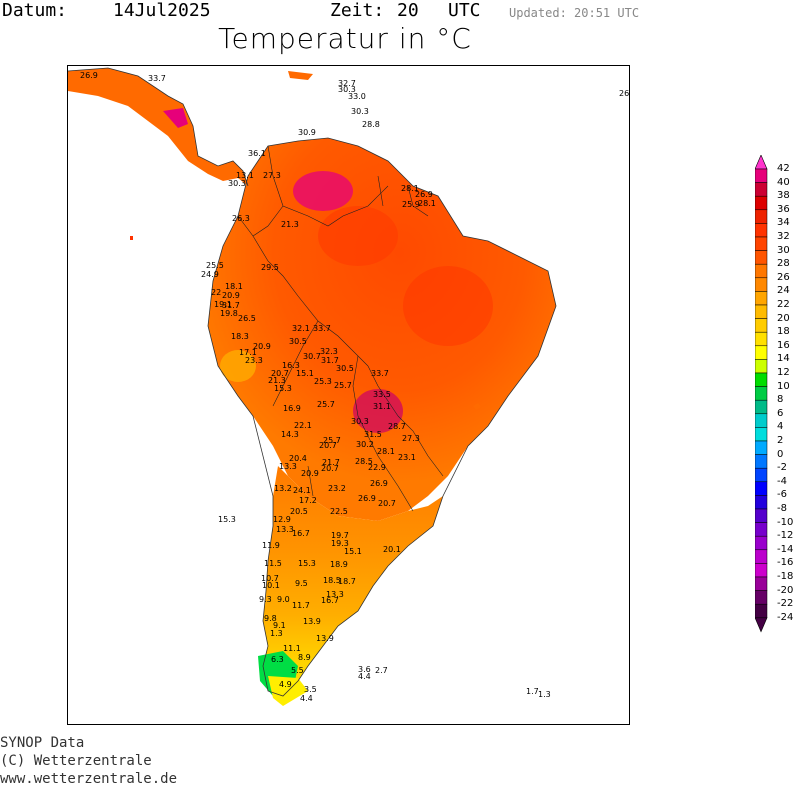  What do you see at coordinates (283, 488) in the screenshot?
I see `station-label: 13.2` at bounding box center [283, 488].